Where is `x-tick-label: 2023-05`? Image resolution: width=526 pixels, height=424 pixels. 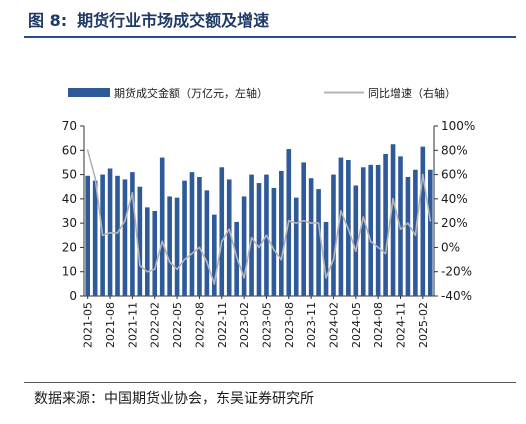 x-tick-label: 2023-05 is located at coordinates (266, 325).